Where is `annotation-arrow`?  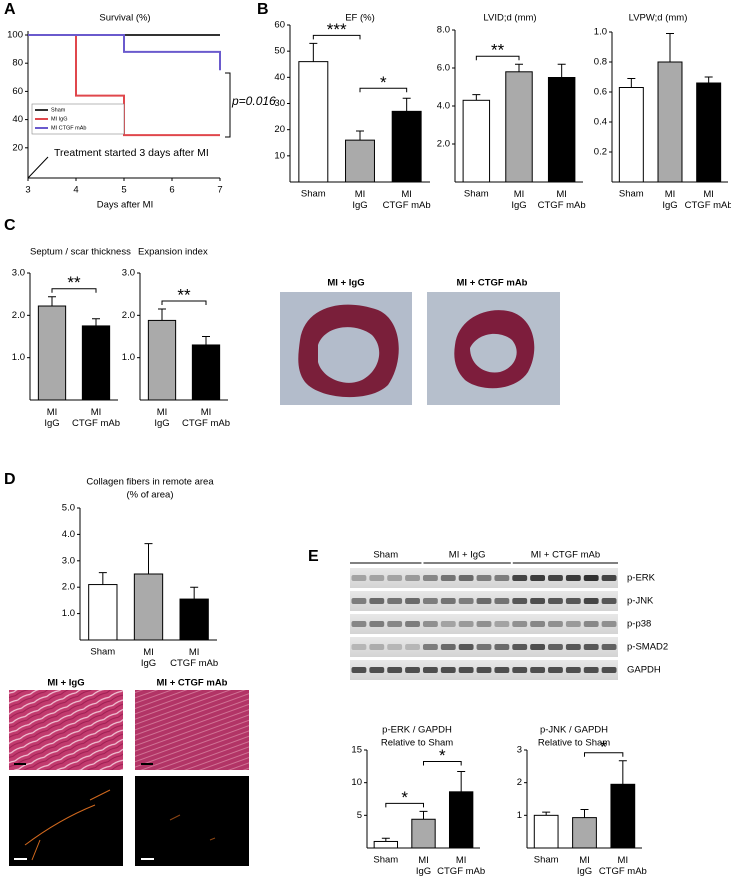 annotation-arrow is located at coordinates (38, 167).